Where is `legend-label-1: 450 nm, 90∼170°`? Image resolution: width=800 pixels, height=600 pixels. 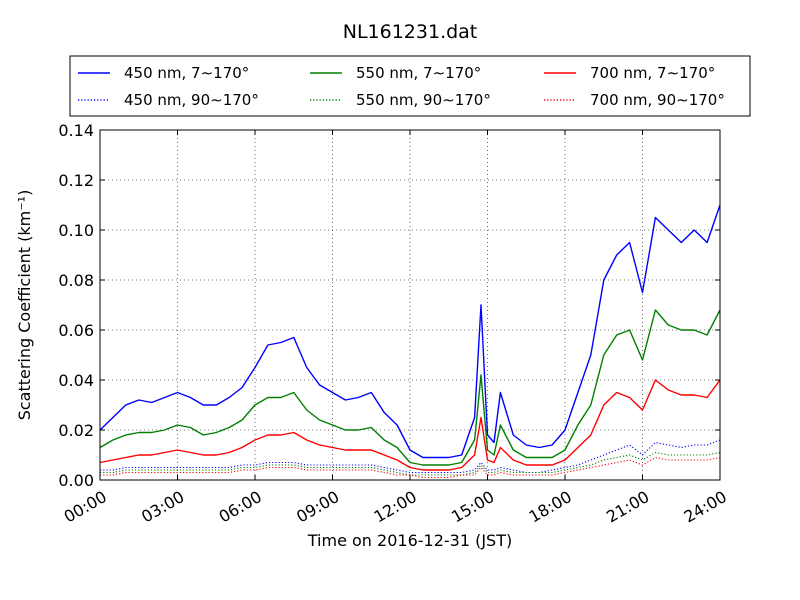
legend-label-1: 450 nm, 90∼170° is located at coordinates (191, 100).